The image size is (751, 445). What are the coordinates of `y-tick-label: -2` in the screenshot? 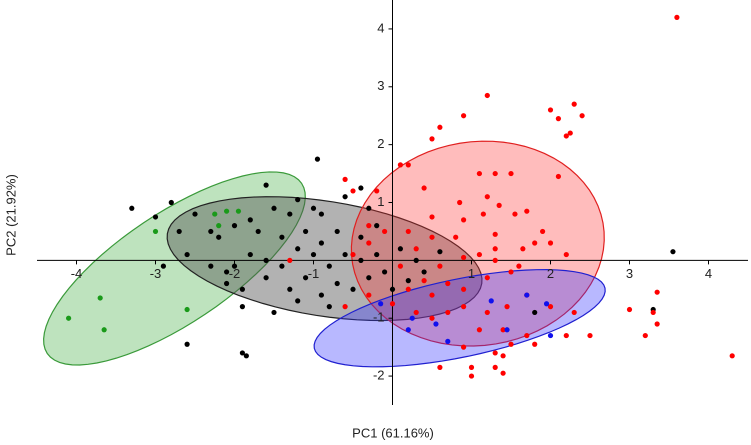 It's located at (379, 375).